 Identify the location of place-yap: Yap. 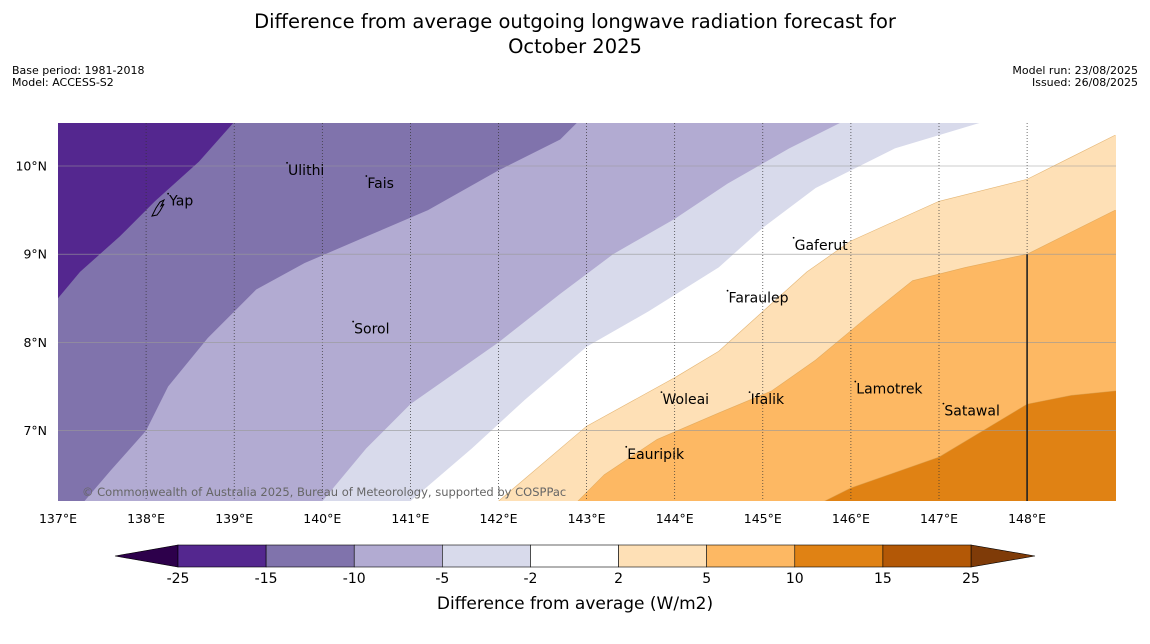
(180, 201).